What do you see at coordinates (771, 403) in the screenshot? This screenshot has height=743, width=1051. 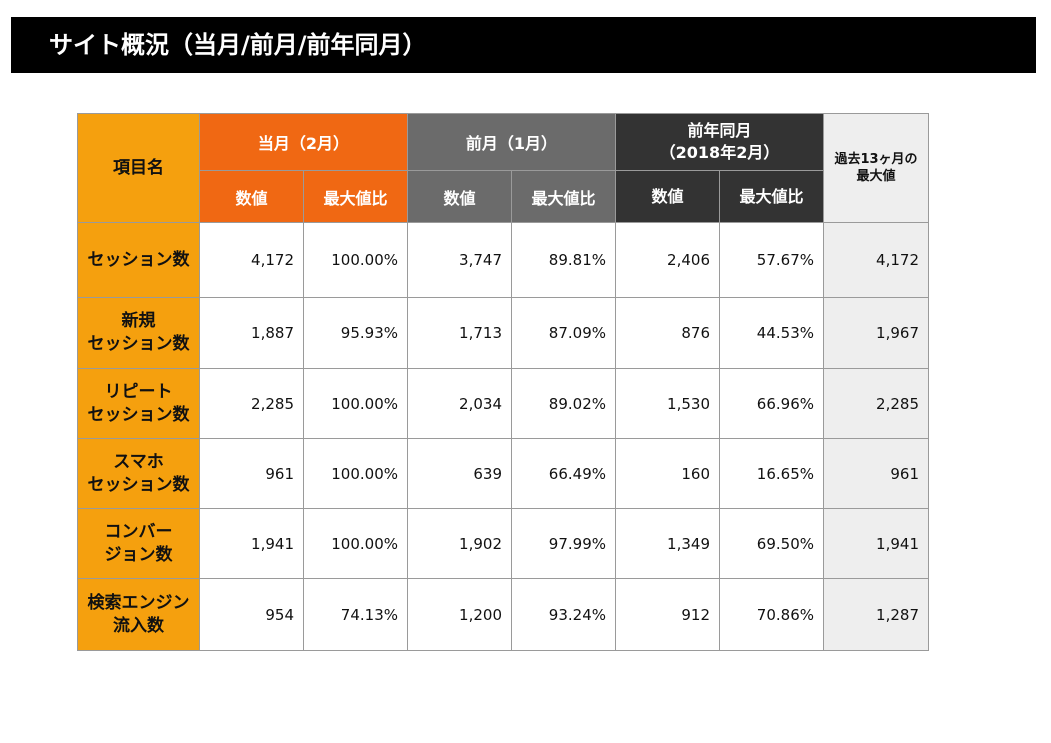 I see `value-cell: 66.96%` at bounding box center [771, 403].